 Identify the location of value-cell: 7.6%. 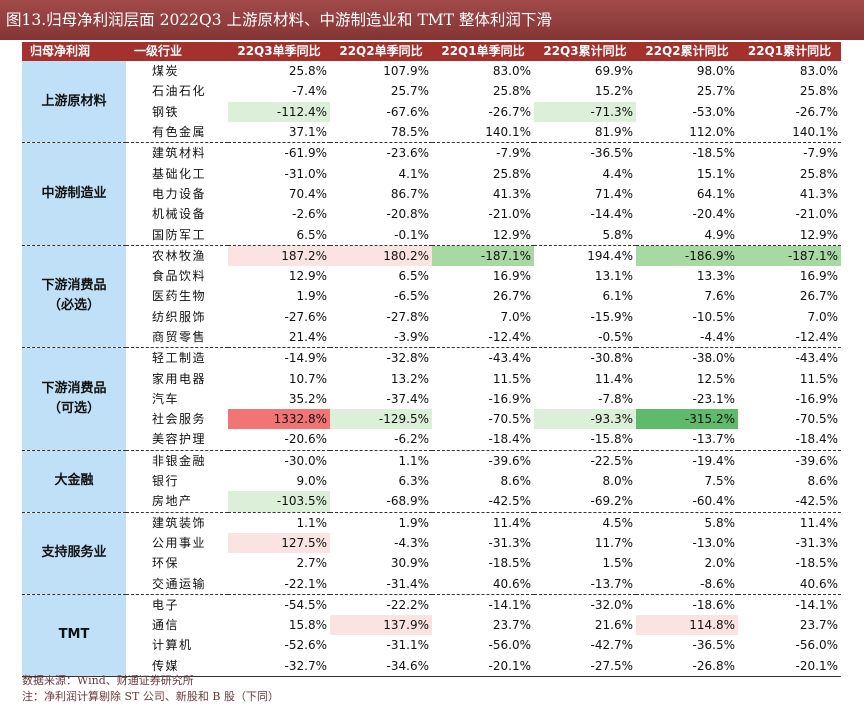
(720, 296).